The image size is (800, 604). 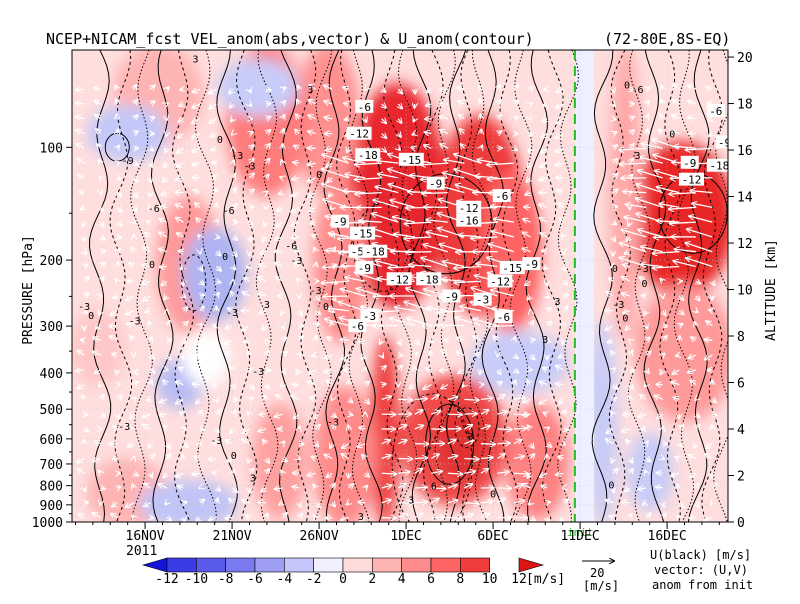 What do you see at coordinates (519, 579) in the screenshot?
I see `colorbar-tick-label: 12` at bounding box center [519, 579].